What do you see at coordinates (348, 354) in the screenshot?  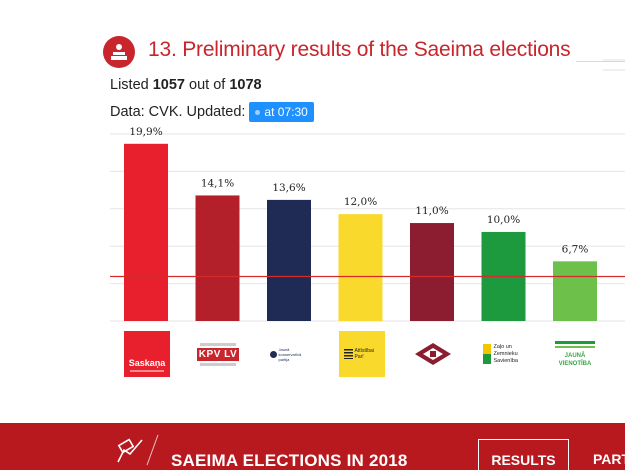 I see `attistibai-stripes-icon` at bounding box center [348, 354].